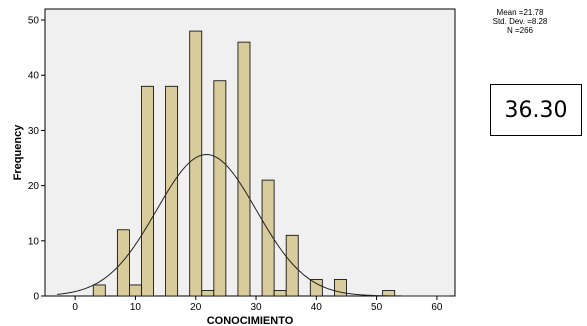 This screenshot has width=587, height=326. Describe the element at coordinates (520, 12) in the screenshot. I see `stats-mean: Mean =21.78` at that location.